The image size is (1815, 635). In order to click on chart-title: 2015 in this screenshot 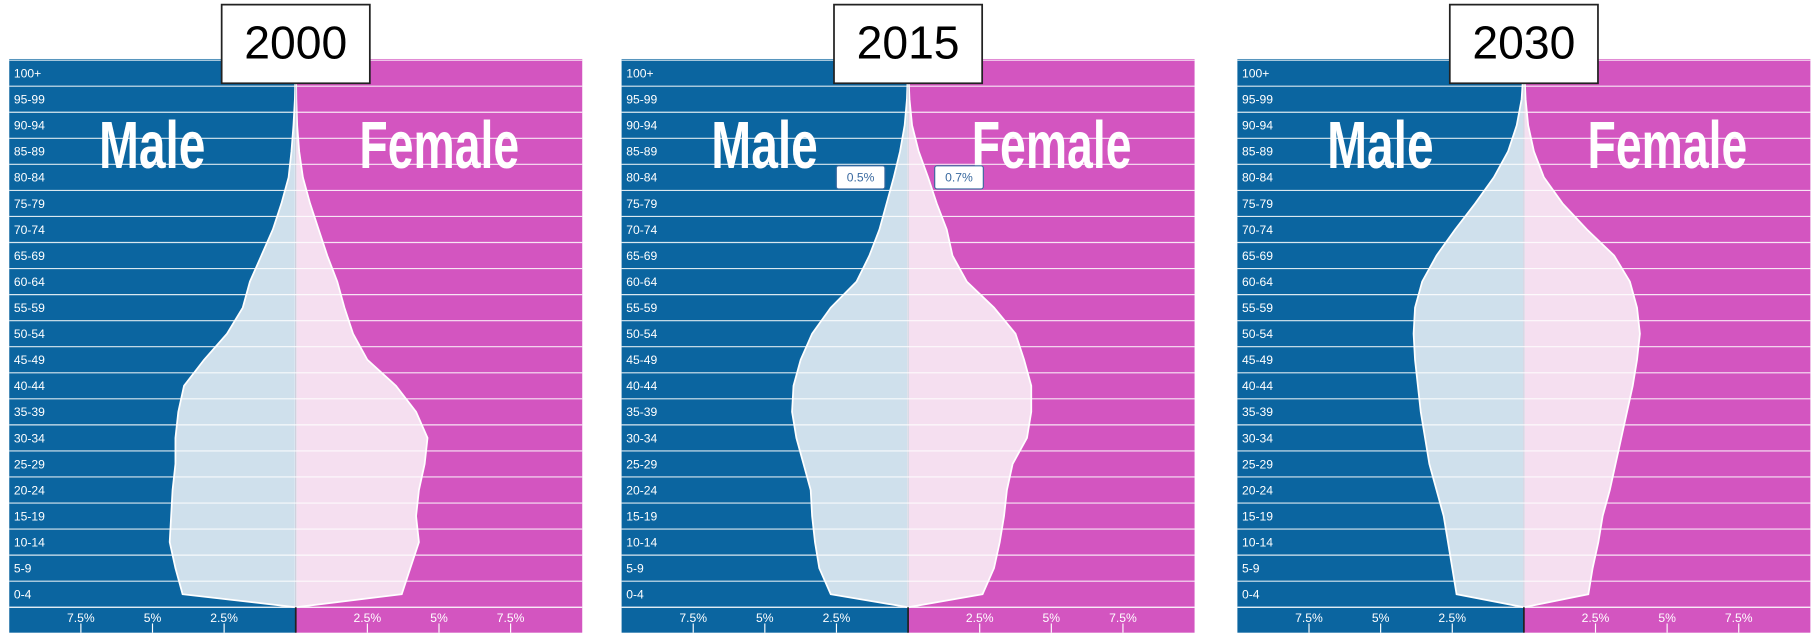, I will do `click(908, 42)`.